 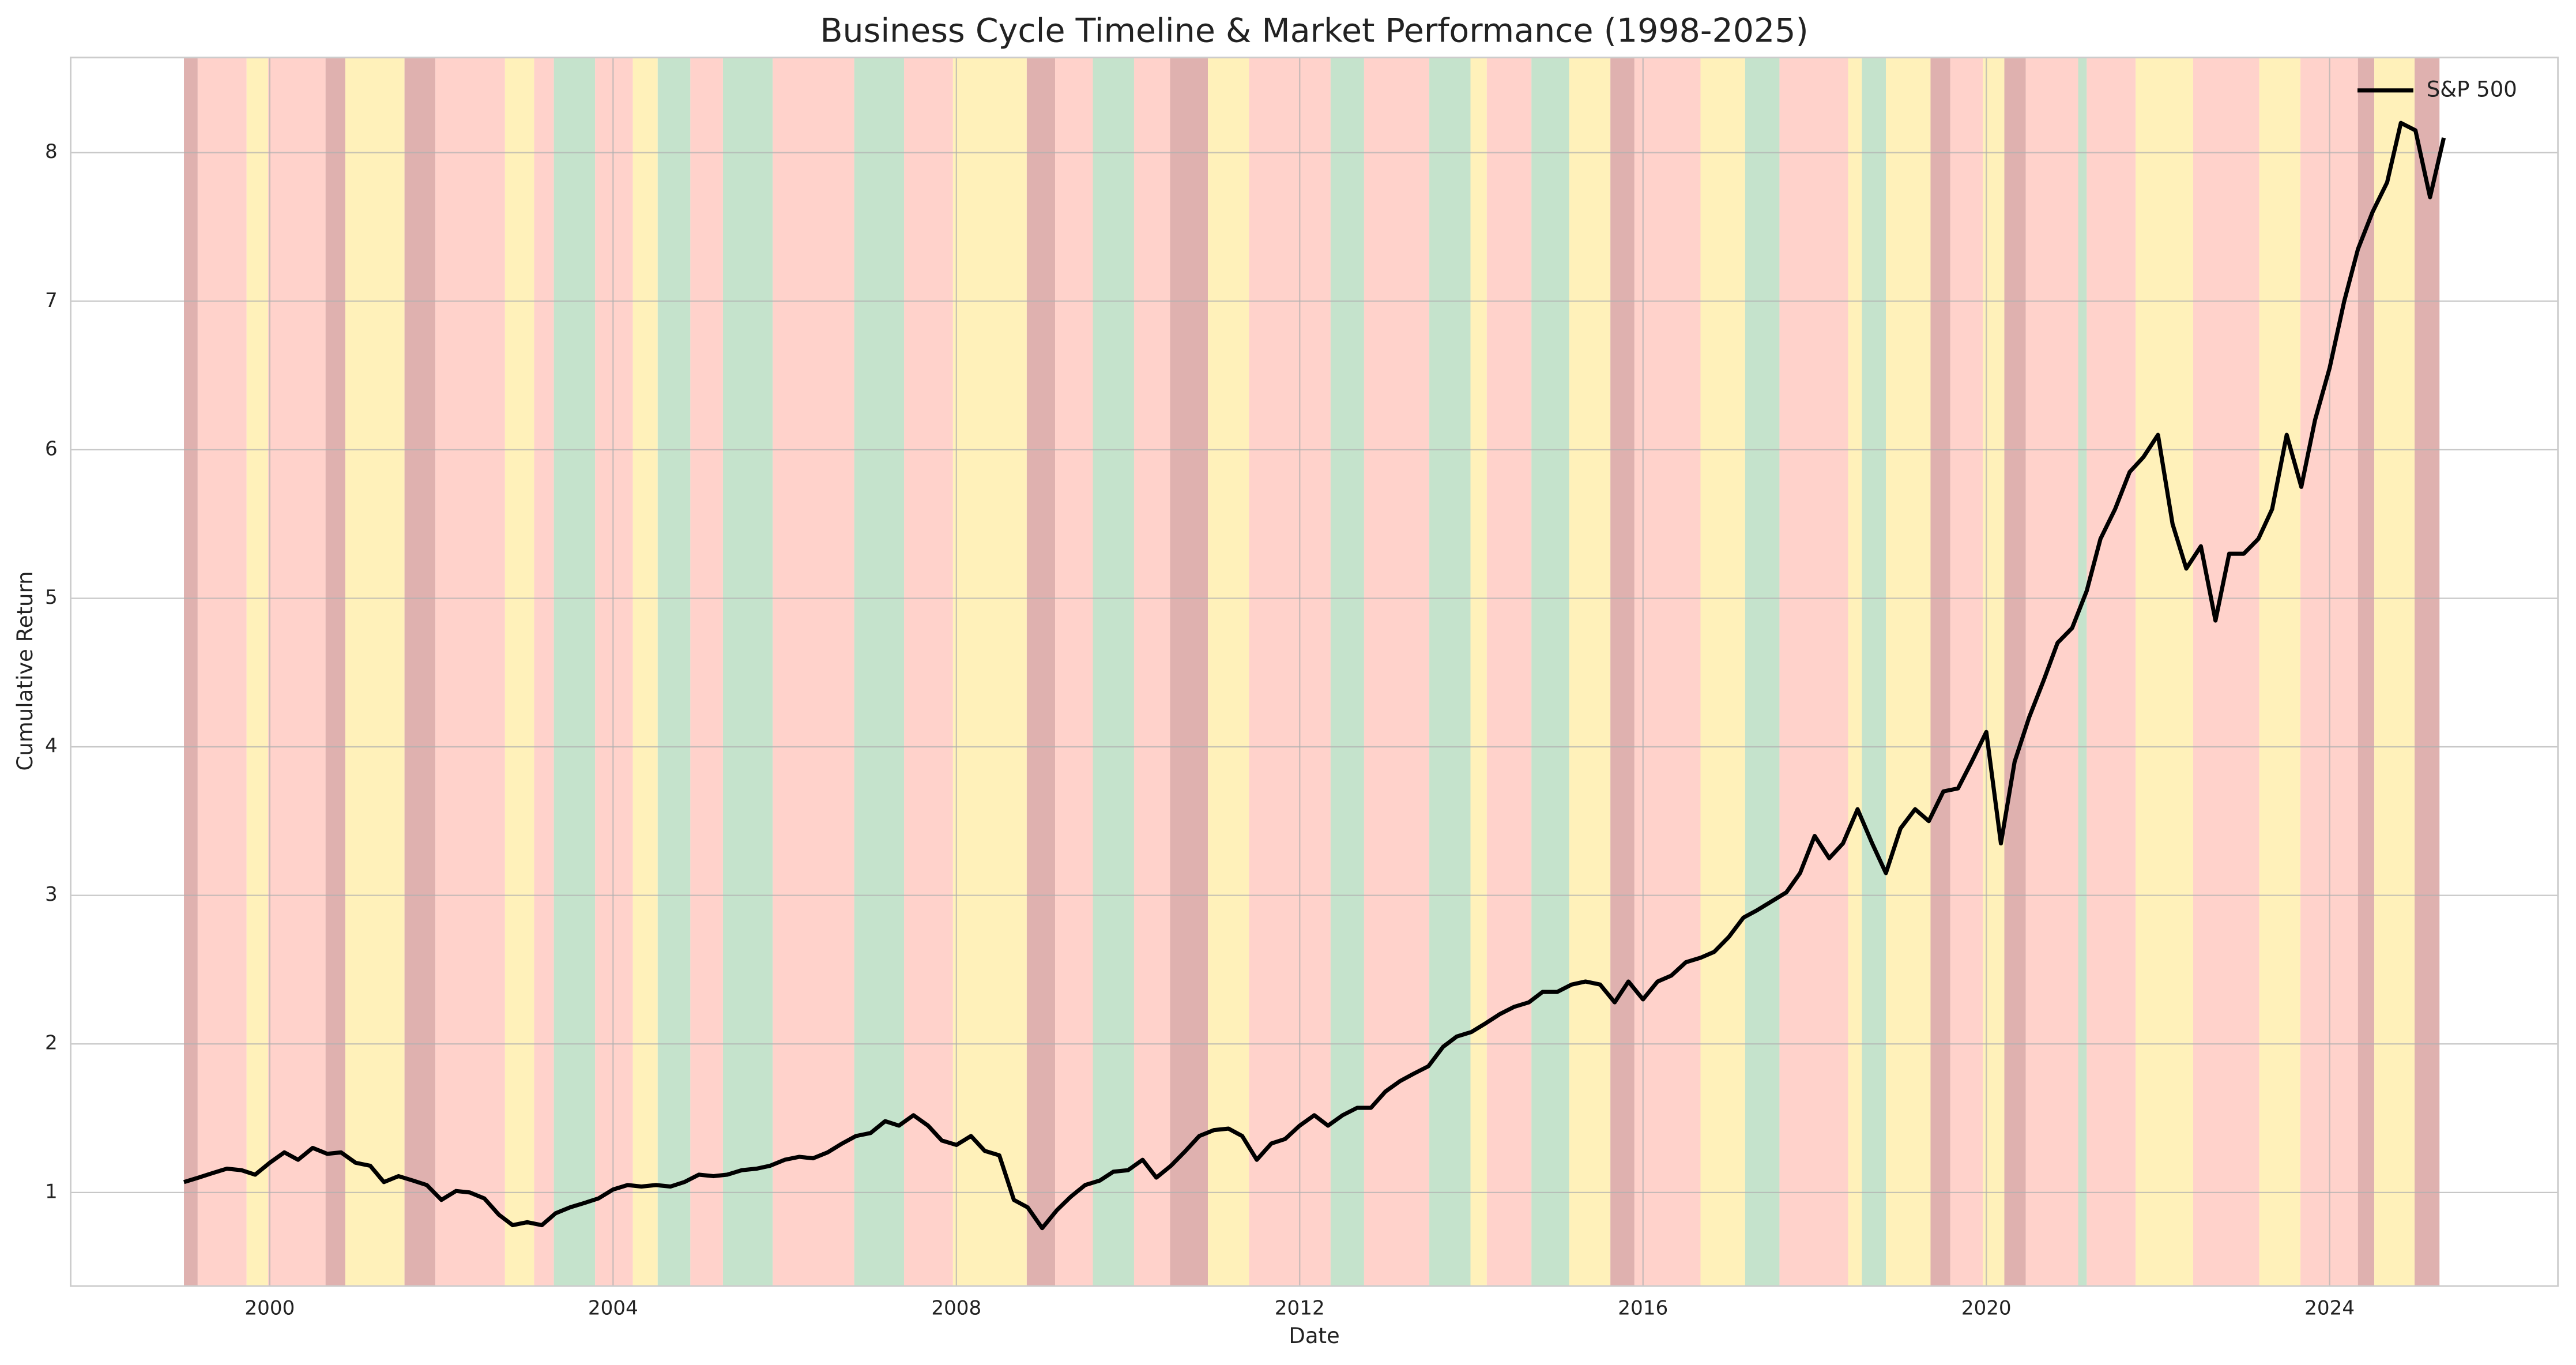 I want to click on y-tick-label: 3, so click(x=51, y=894).